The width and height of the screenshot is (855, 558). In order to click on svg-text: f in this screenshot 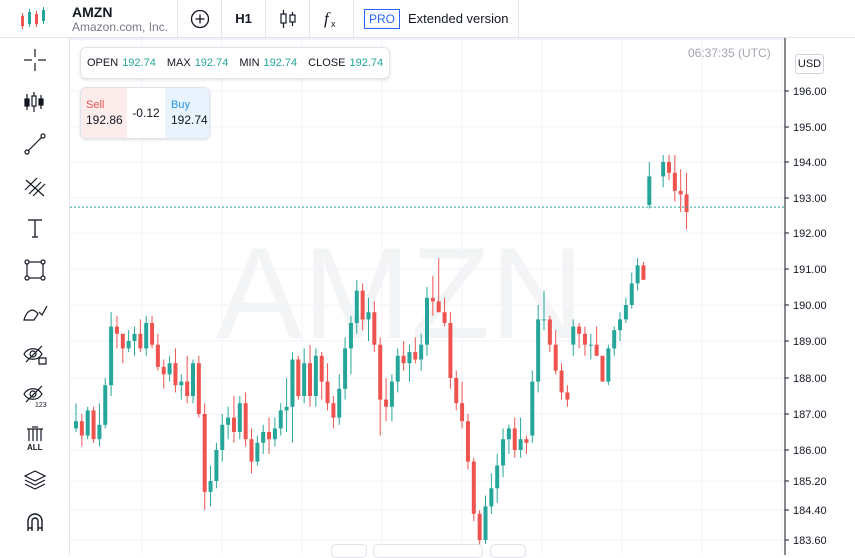, I will do `click(327, 18)`.